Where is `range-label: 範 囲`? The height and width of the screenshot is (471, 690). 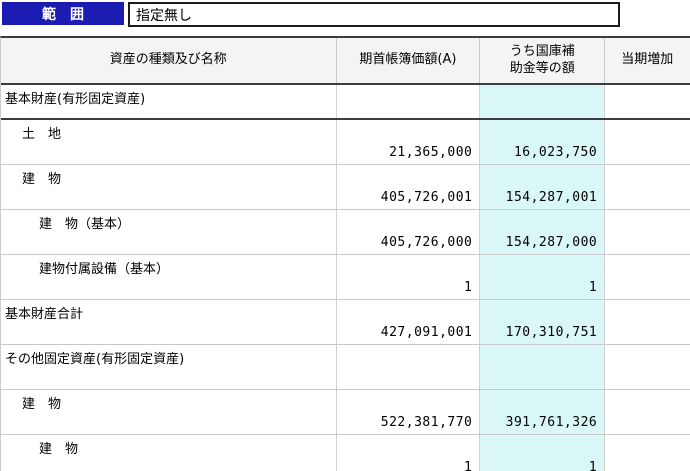 range-label: 範 囲 is located at coordinates (63, 13).